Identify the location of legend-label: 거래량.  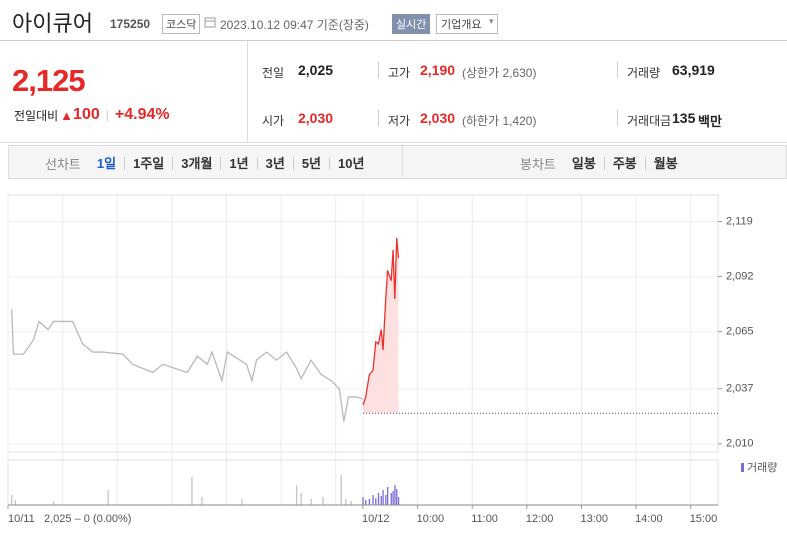
(762, 467).